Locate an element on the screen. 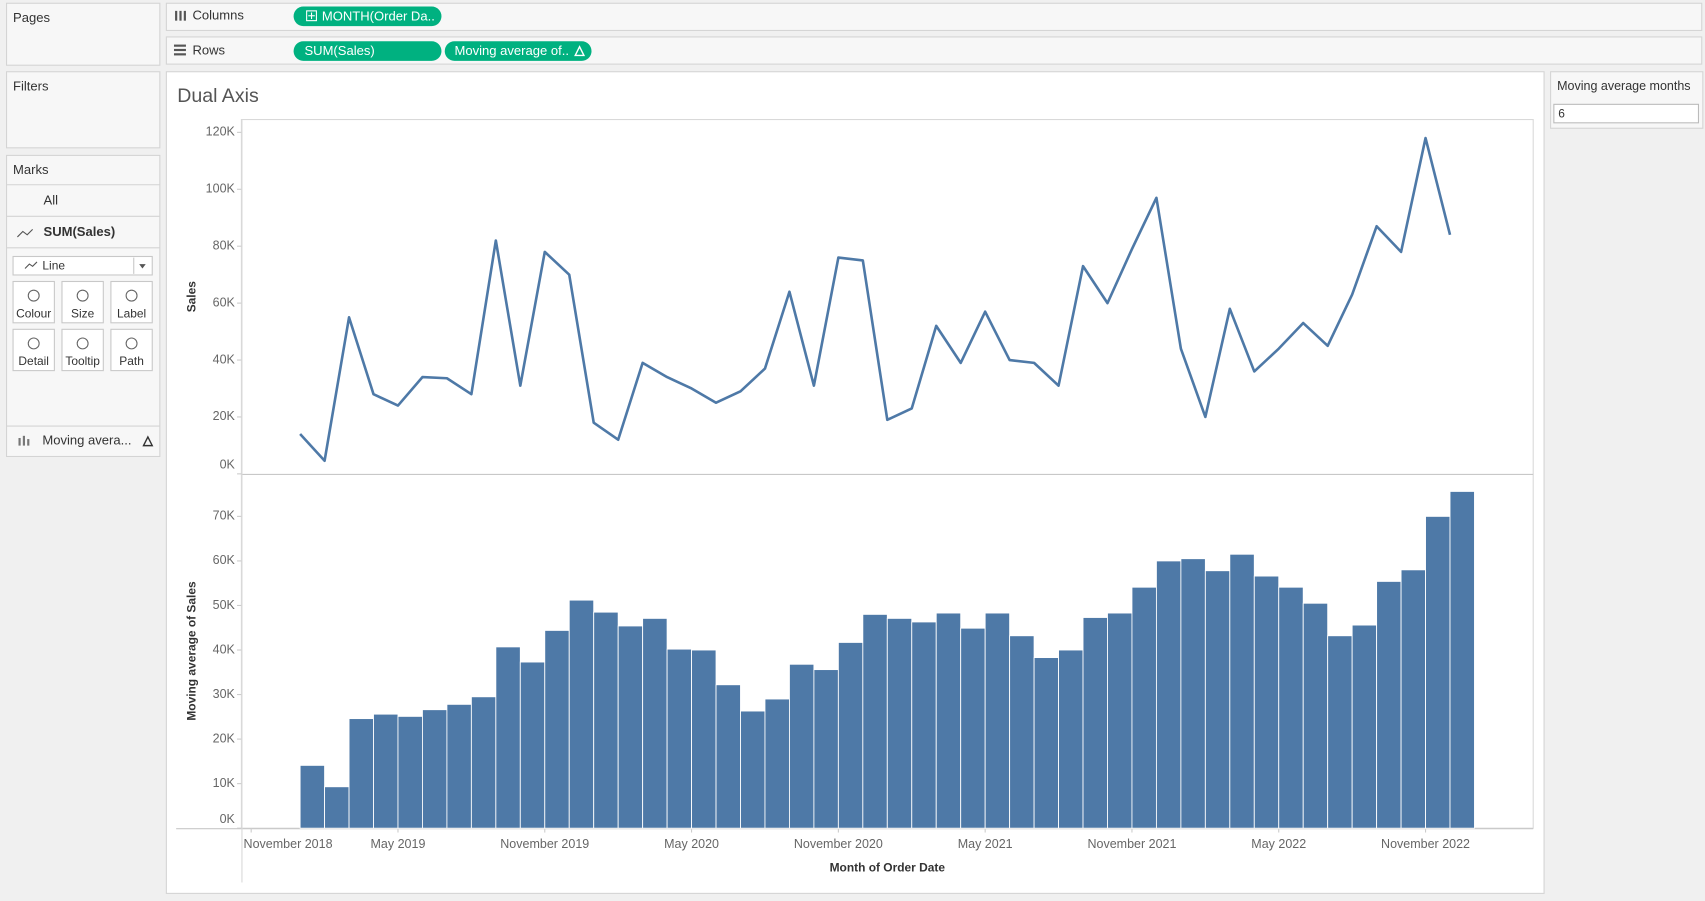 The image size is (1705, 901). x-tick-label: May 2019 is located at coordinates (398, 844).